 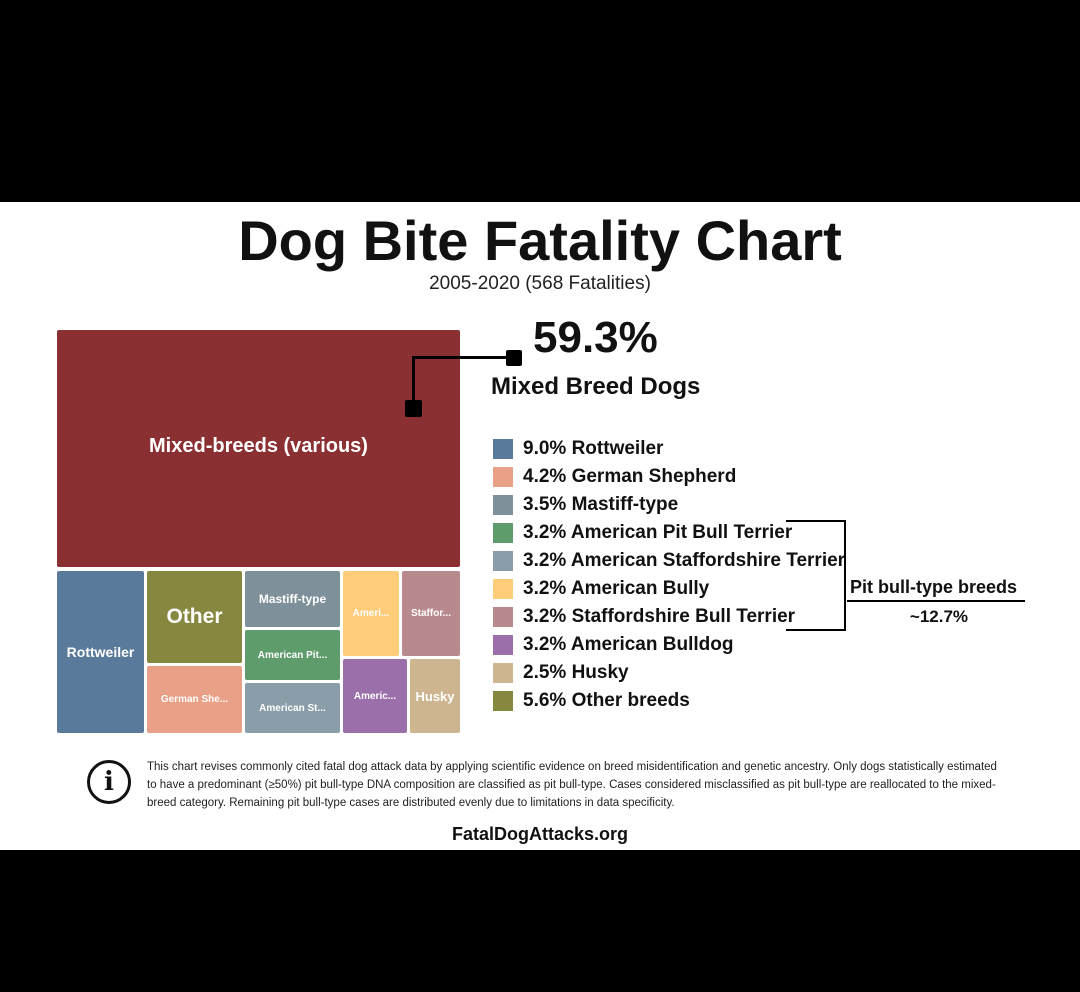 I want to click on chart-subtitle: 2005-2020 (568 Fatalities), so click(x=540, y=283).